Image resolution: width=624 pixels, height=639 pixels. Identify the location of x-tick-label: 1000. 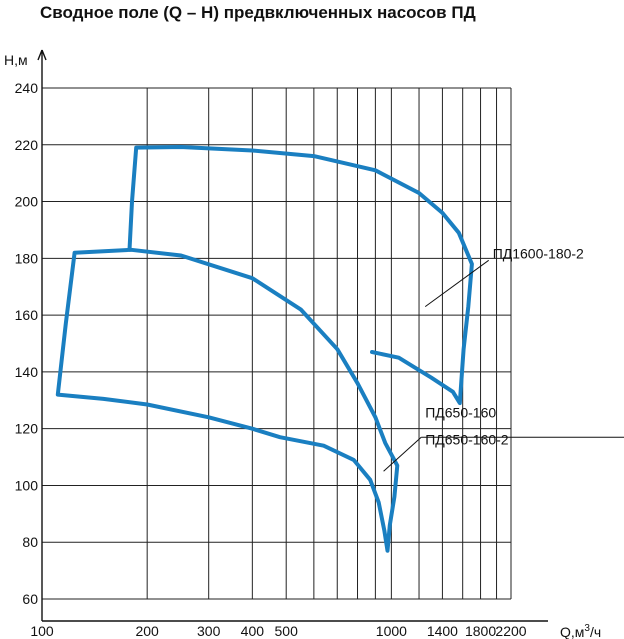
(391, 631).